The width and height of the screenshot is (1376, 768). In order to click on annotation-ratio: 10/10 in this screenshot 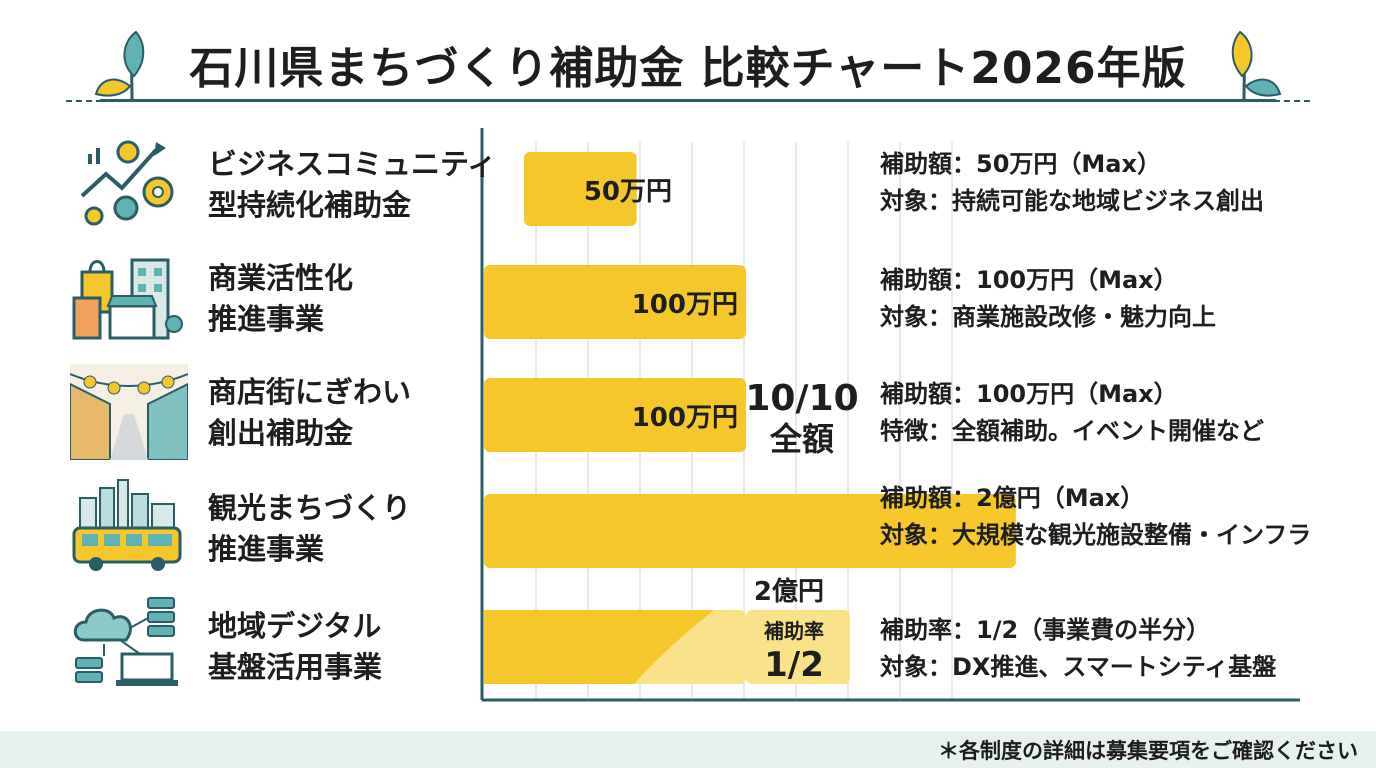, I will do `click(801, 398)`.